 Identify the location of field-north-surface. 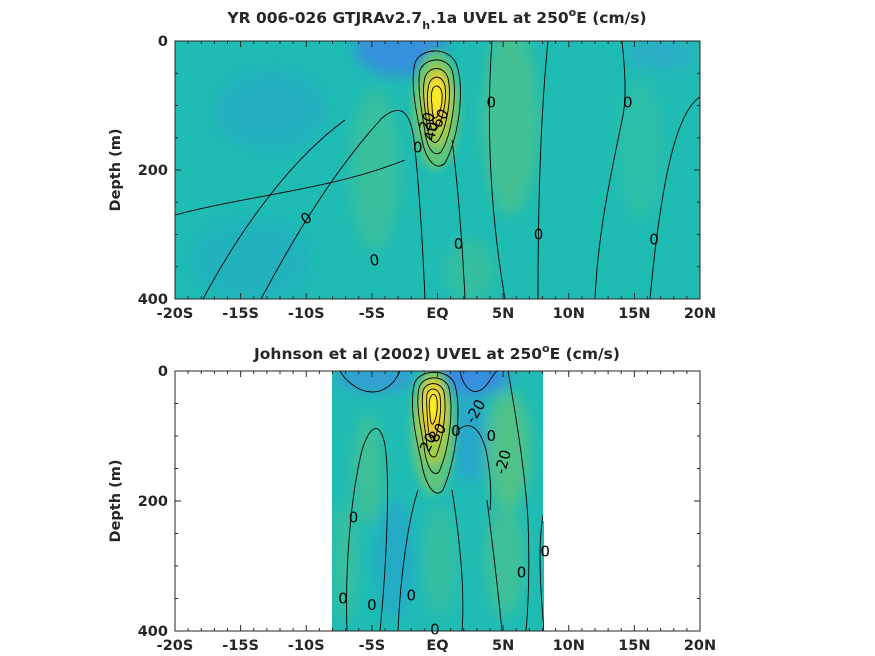
(660, 55).